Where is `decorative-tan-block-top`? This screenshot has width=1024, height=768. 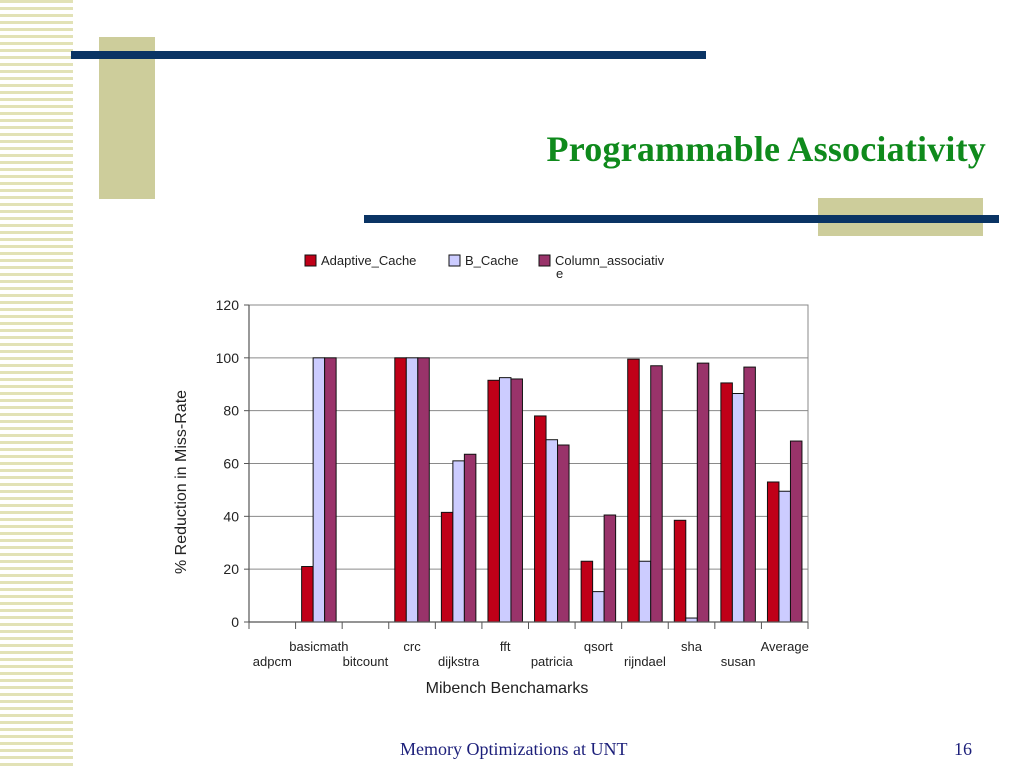 decorative-tan-block-top is located at coordinates (127, 118).